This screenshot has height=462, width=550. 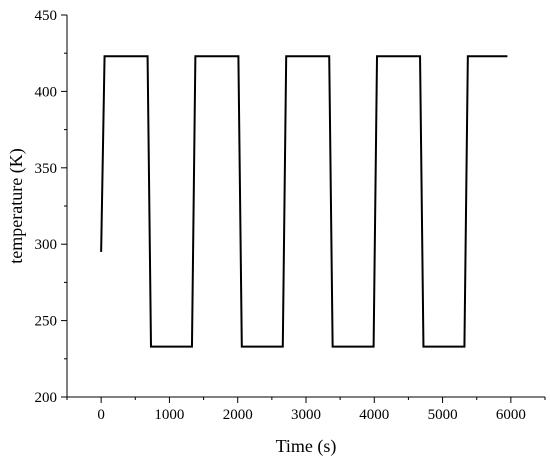 I want to click on x-tick-label: 4000, so click(x=374, y=415).